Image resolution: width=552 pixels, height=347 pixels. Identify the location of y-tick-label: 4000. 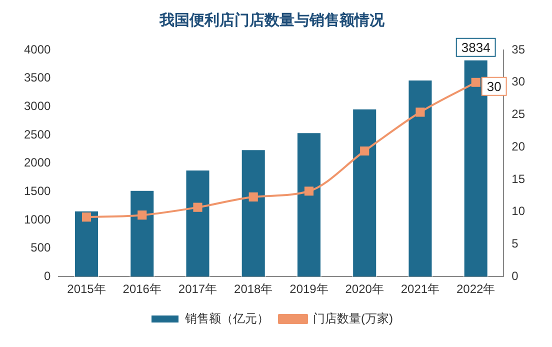
(38, 49).